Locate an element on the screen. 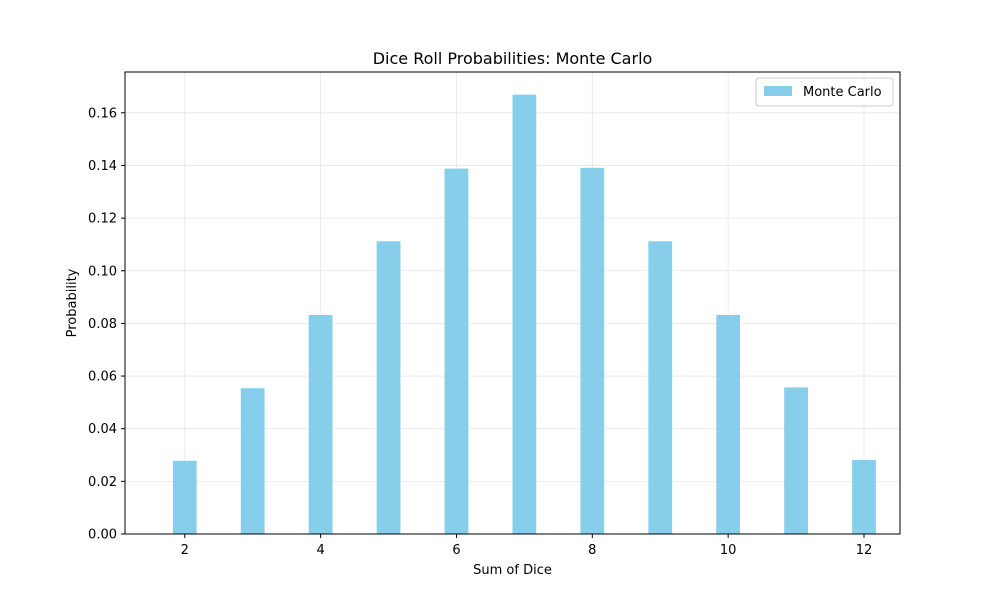 This screenshot has width=1000, height=604. x-tick-label: 6 is located at coordinates (456, 550).